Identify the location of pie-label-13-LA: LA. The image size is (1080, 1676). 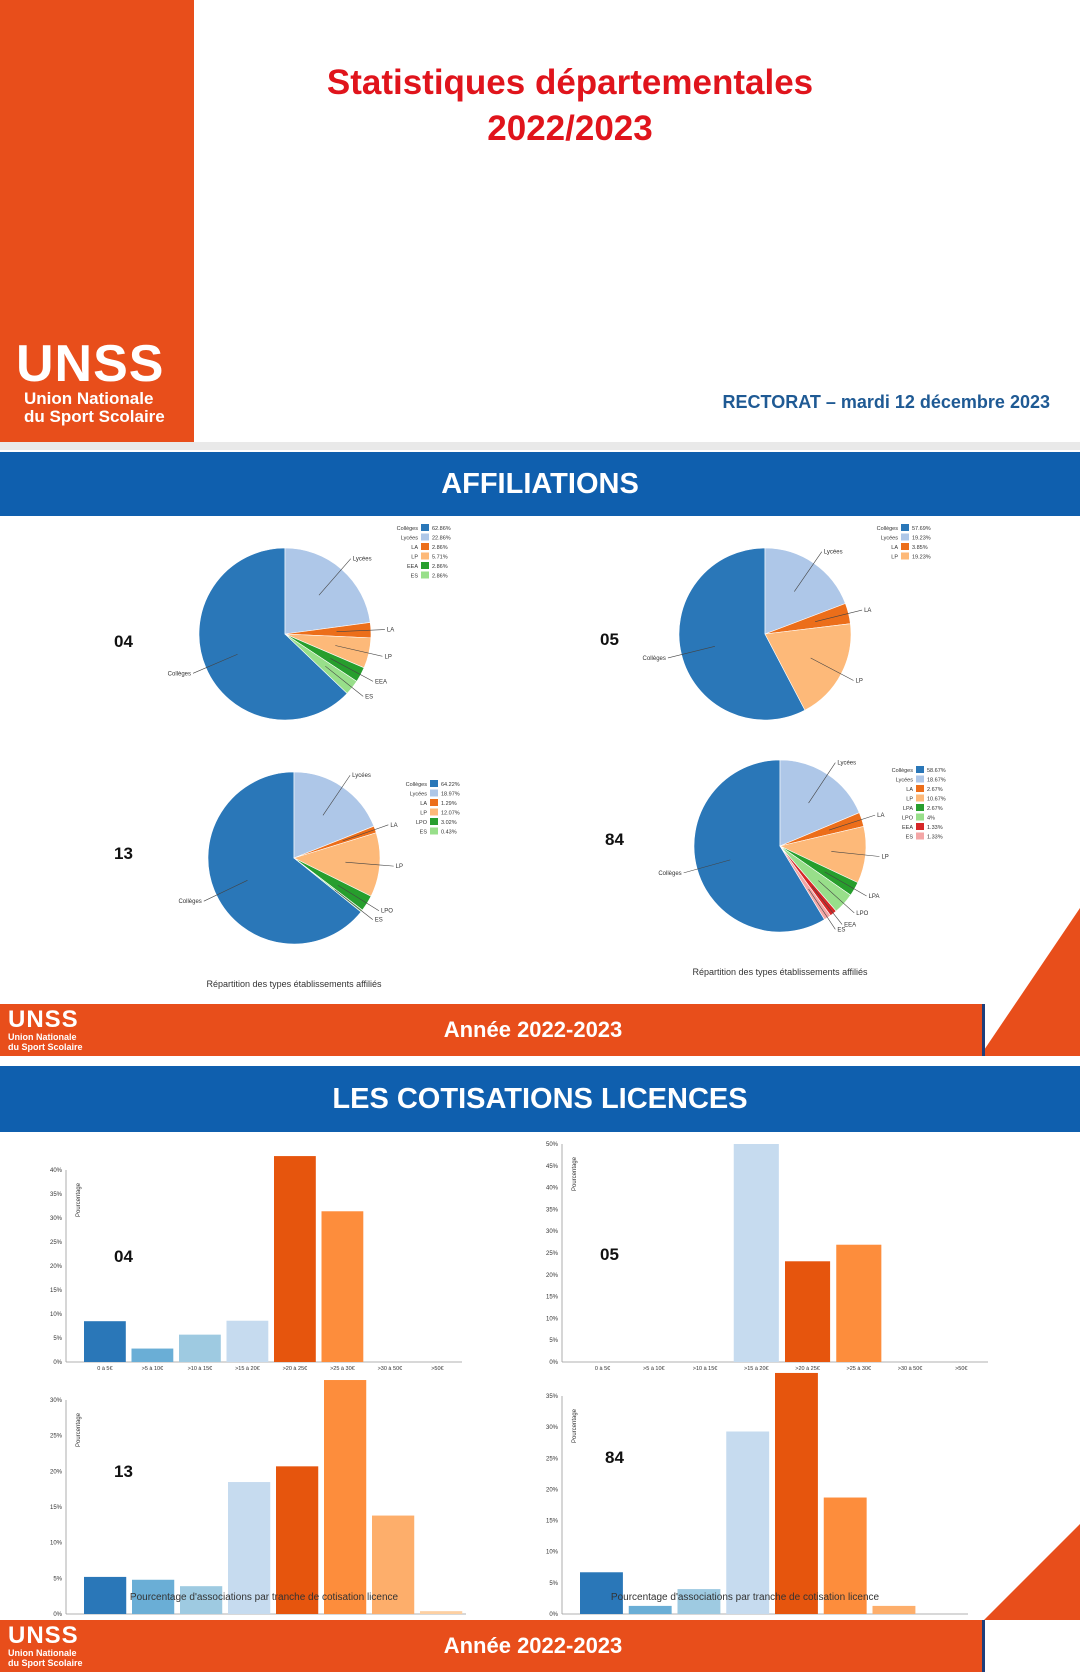
(393, 826).